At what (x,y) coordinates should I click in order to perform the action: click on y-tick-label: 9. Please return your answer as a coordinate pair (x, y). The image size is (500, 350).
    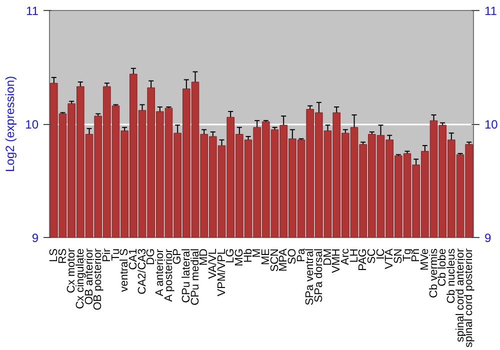
    Looking at the image, I should click on (35, 238).